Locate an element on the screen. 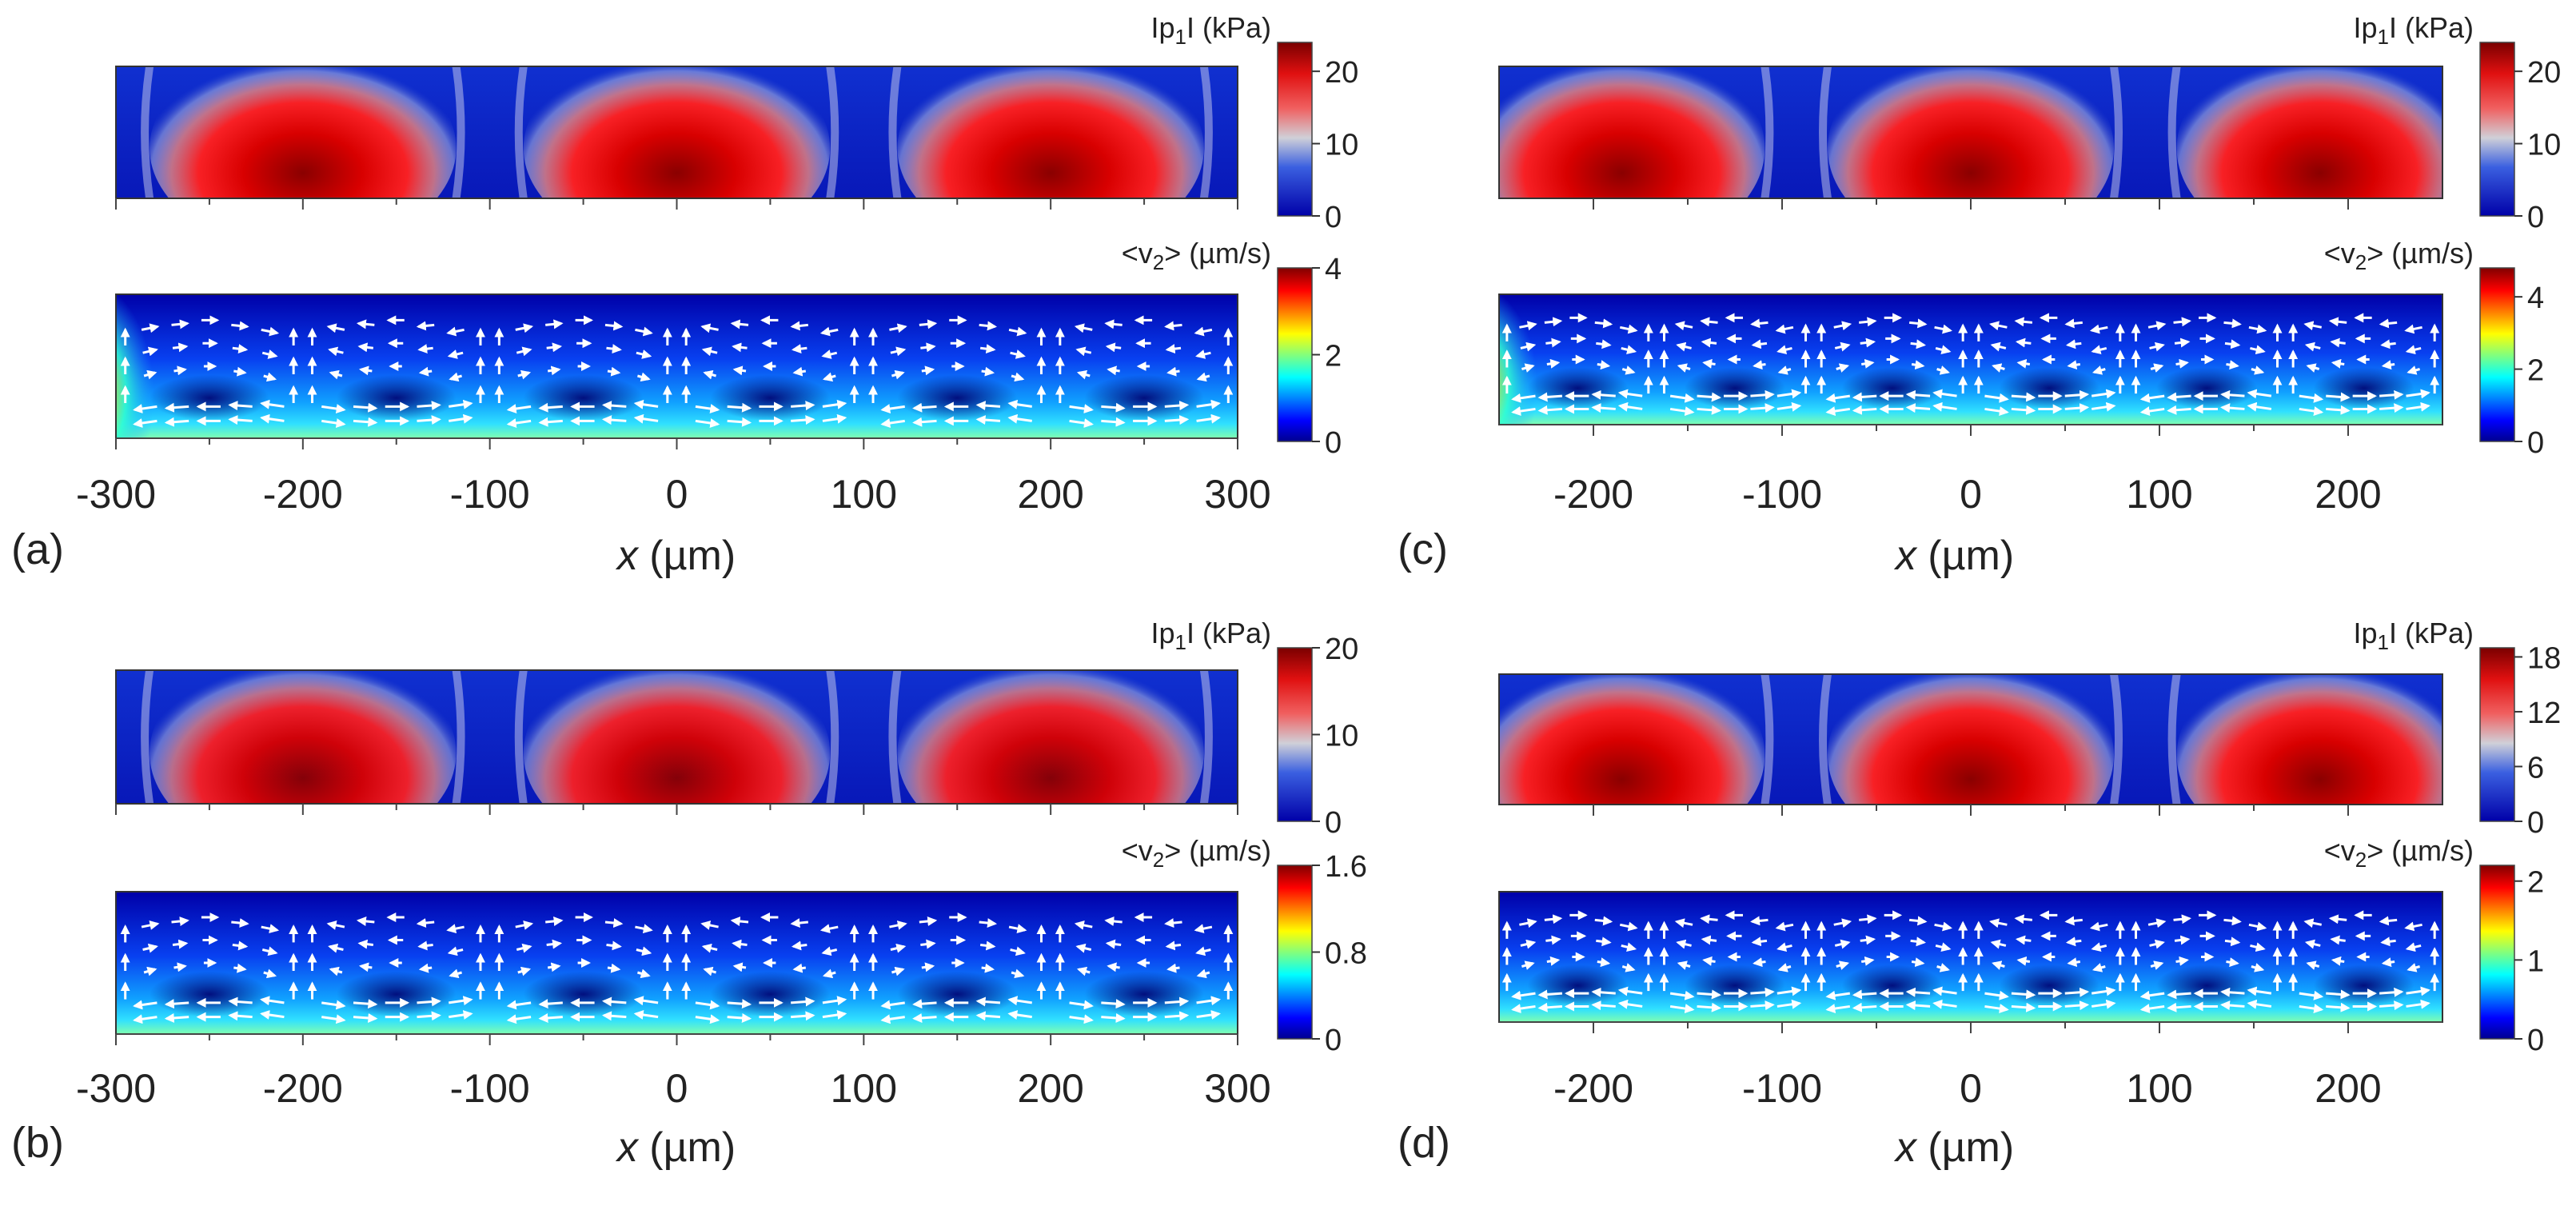 The image size is (2576, 1206). velocity-field is located at coordinates (1971, 359).